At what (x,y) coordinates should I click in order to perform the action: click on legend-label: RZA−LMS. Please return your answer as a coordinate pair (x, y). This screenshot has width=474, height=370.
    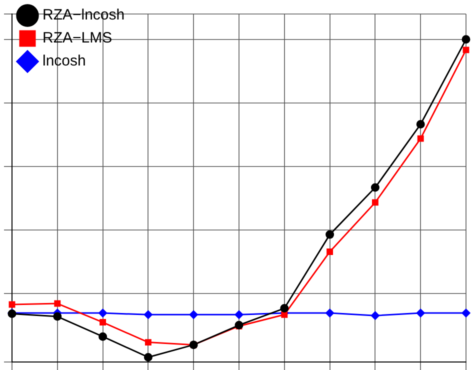
    Looking at the image, I should click on (77, 38).